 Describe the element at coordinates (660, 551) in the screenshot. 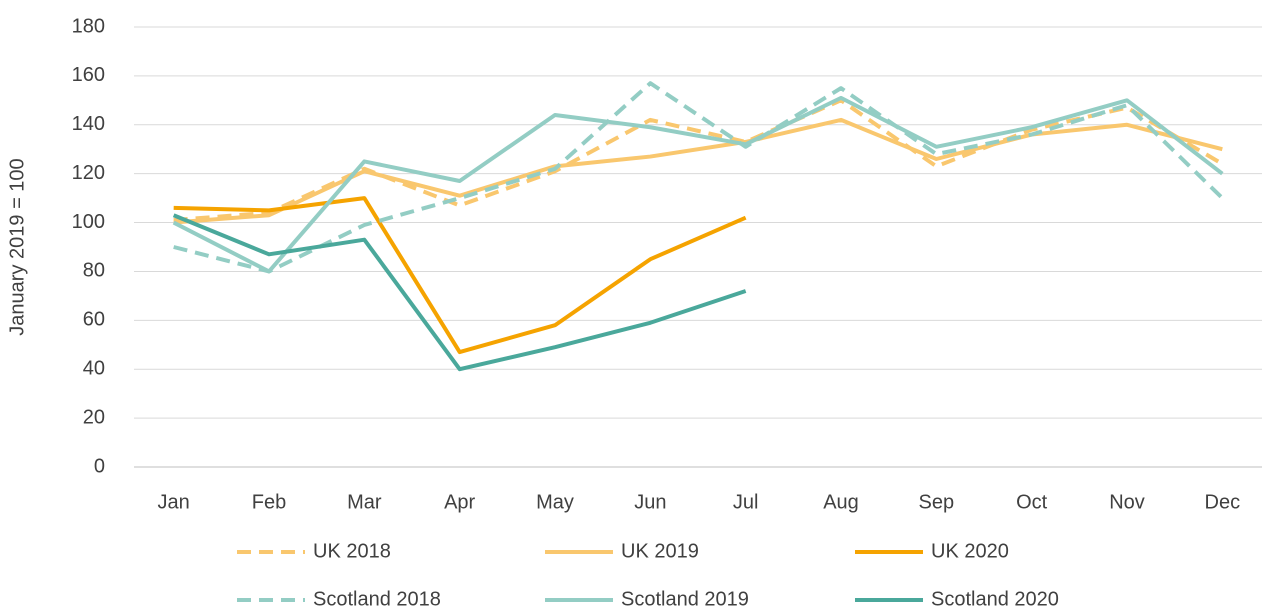

I see `legend-label: UK 2019` at that location.